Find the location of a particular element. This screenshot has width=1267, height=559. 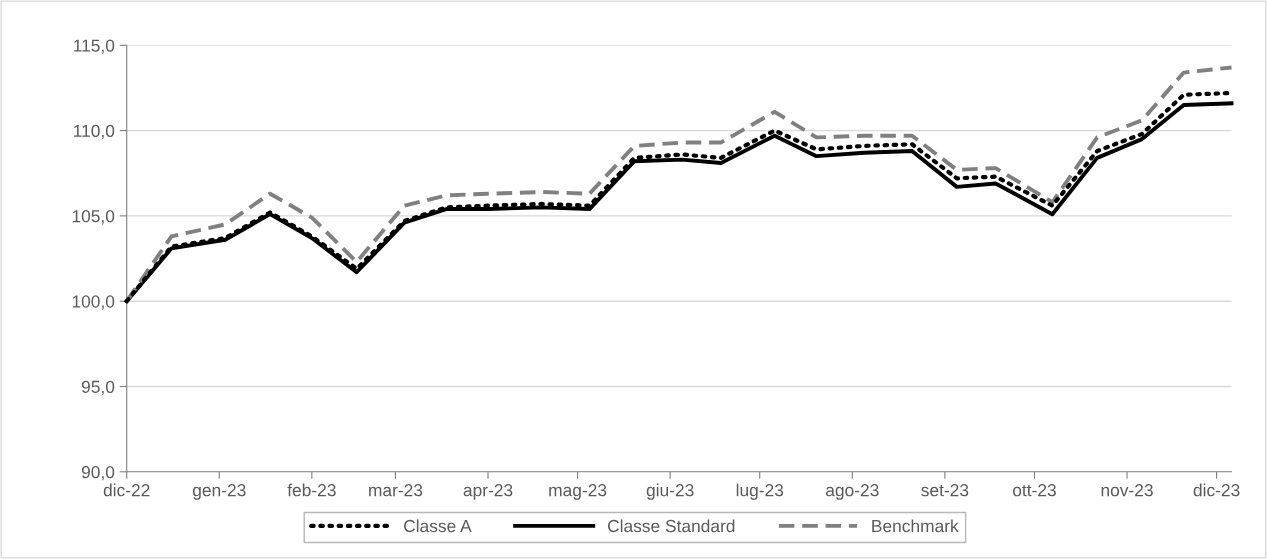

x-tick-label: giu-23 is located at coordinates (670, 491).